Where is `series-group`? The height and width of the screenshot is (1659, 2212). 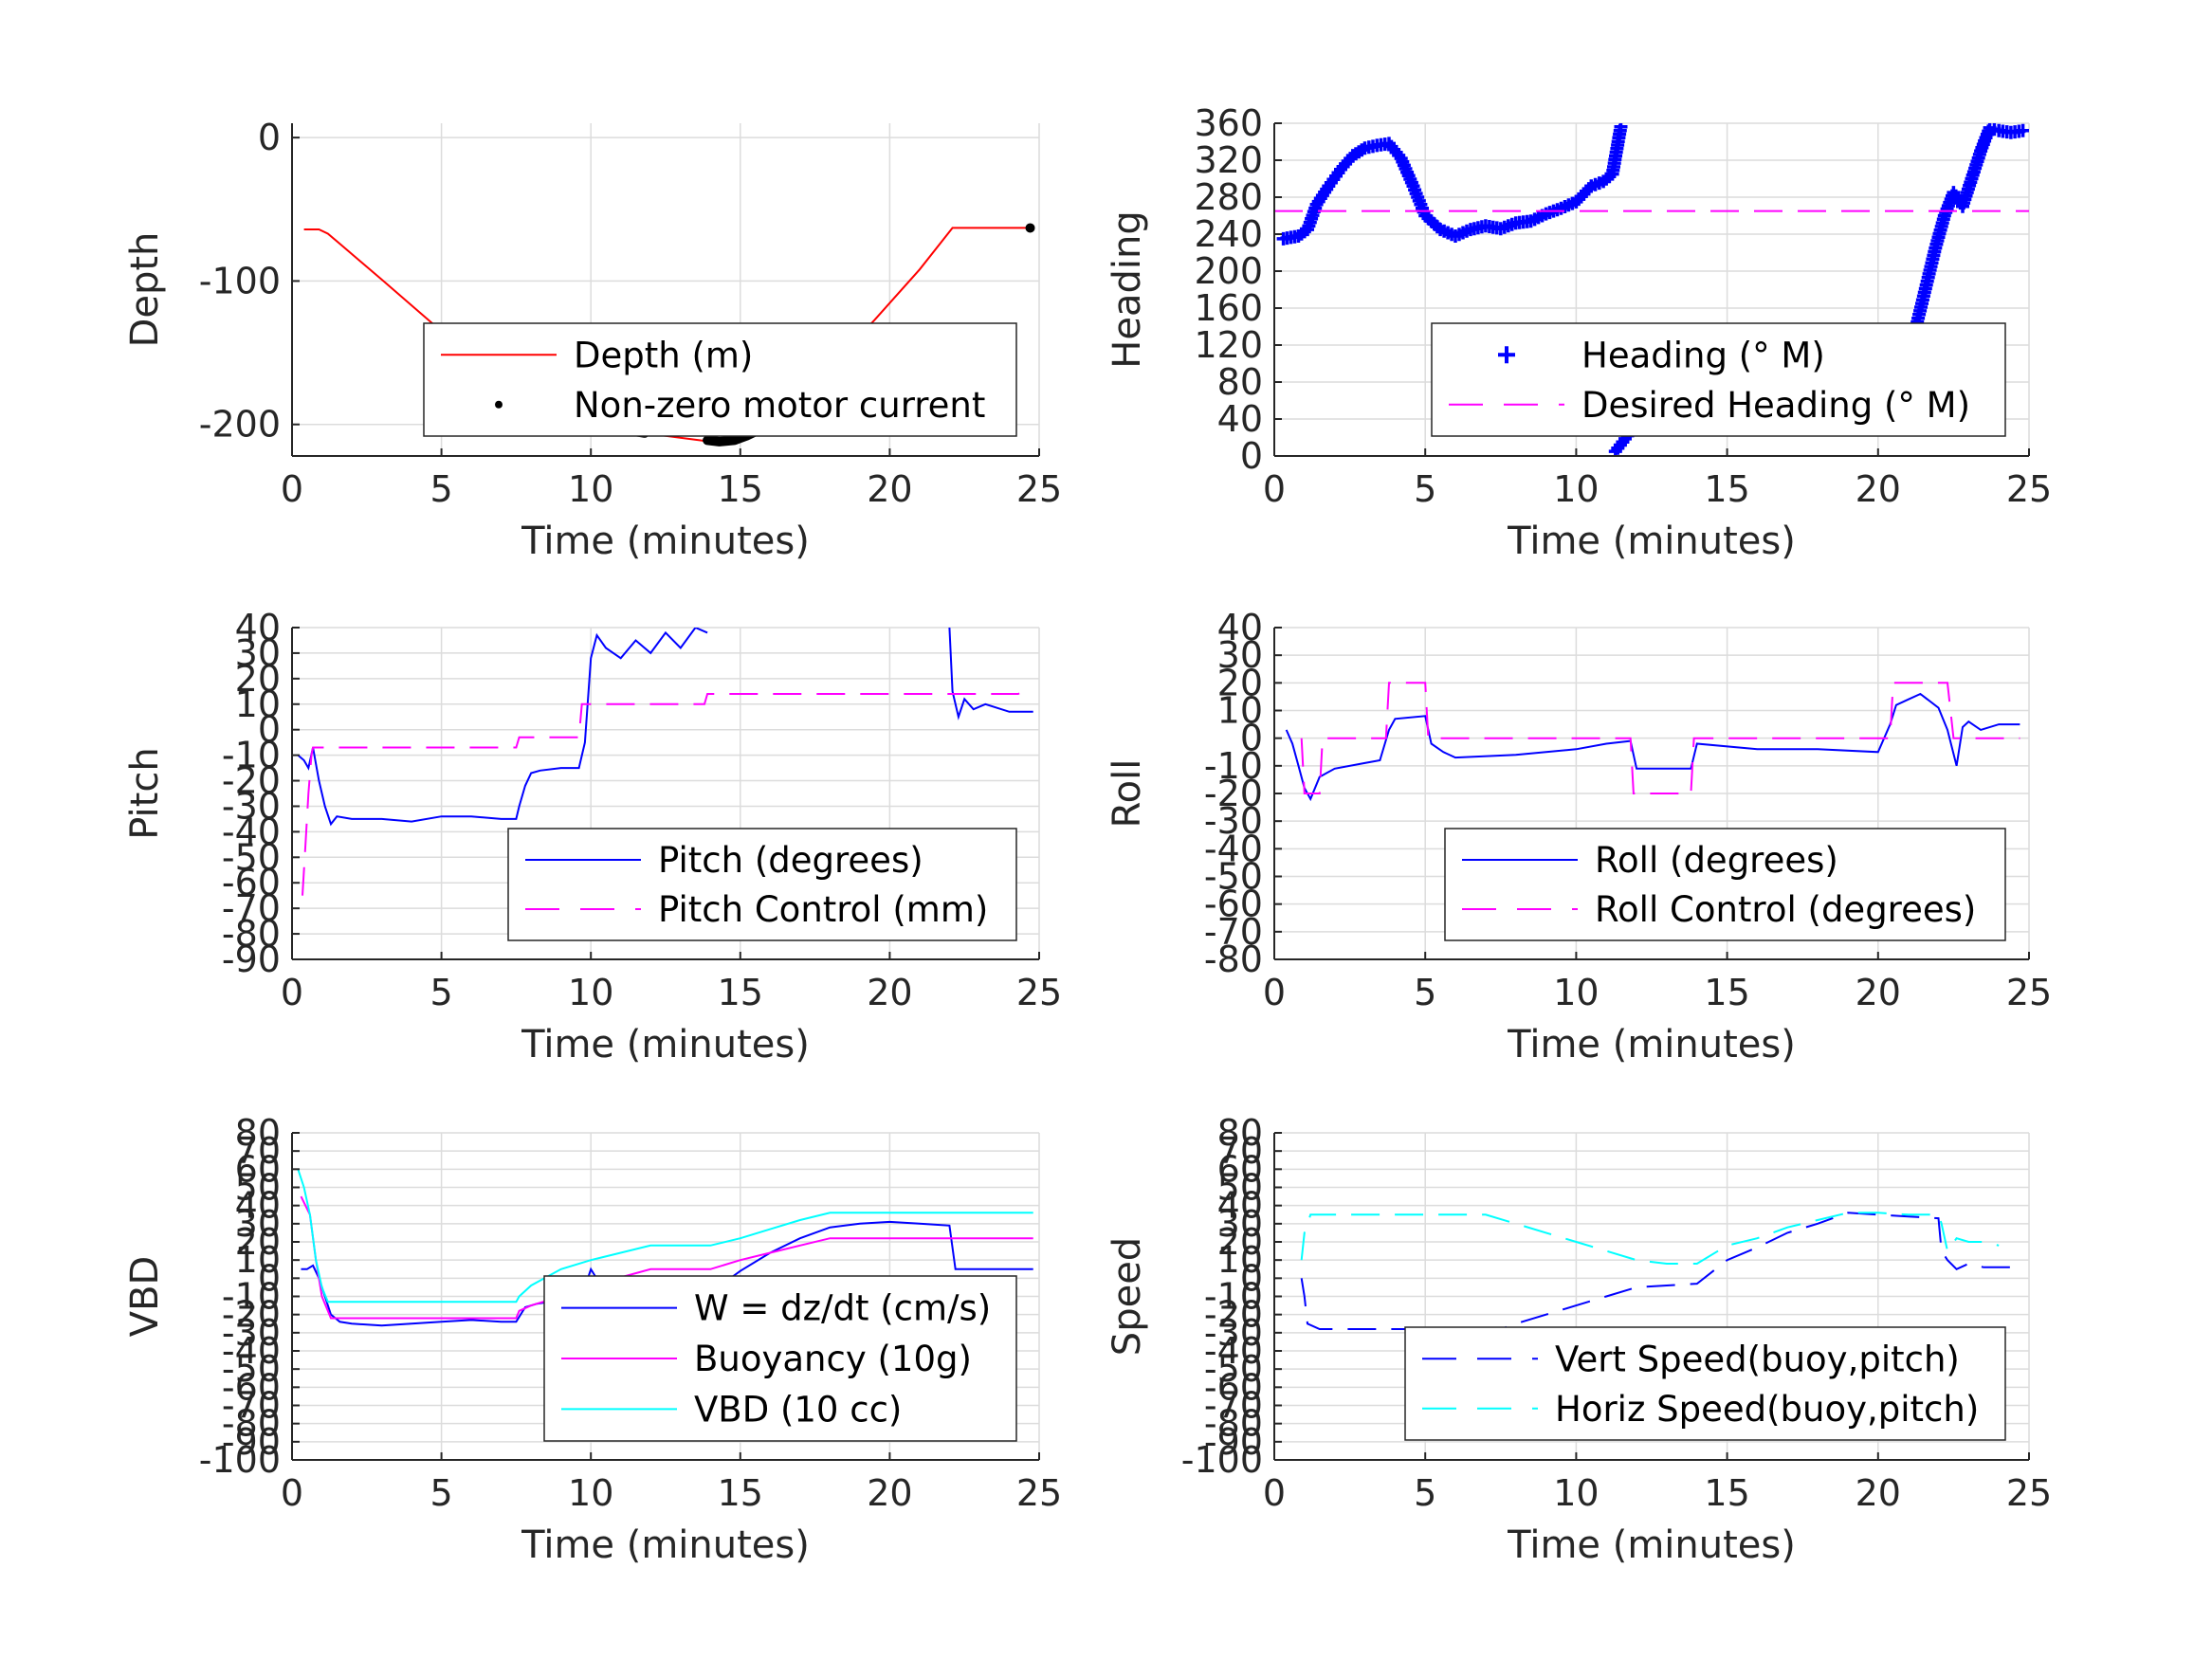
series-group is located at coordinates (1661, 1271).